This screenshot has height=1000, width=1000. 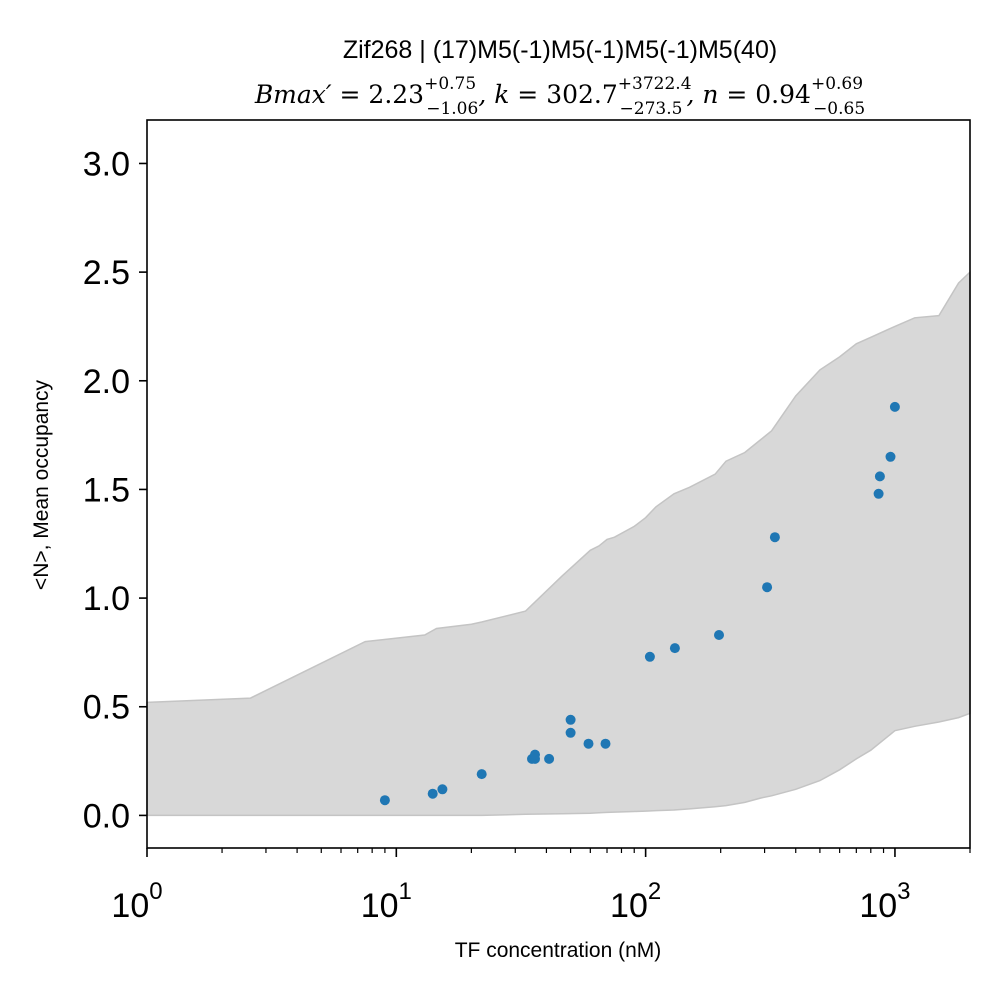 I want to click on bmax-label: Bmax′ =, so click(x=311, y=94).